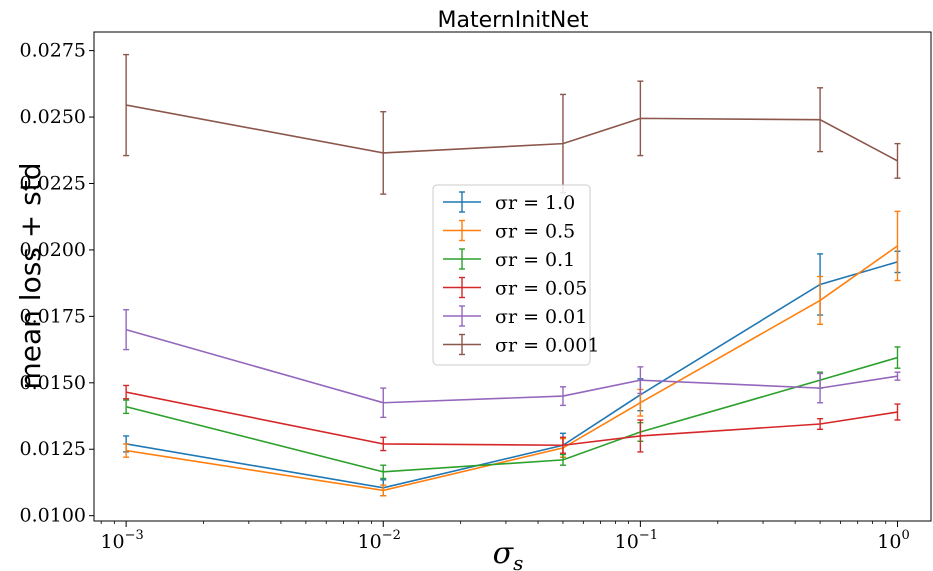 The height and width of the screenshot is (571, 933). I want to click on y-tick-label: 0.0250, so click(53, 117).